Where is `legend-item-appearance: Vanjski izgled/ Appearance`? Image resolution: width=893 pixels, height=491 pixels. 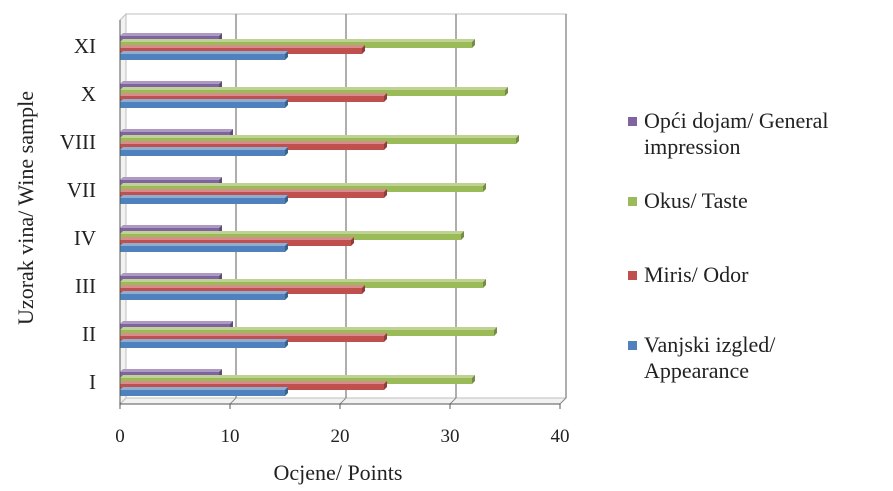
legend-item-appearance: Vanjski izgled/ Appearance is located at coordinates (708, 358).